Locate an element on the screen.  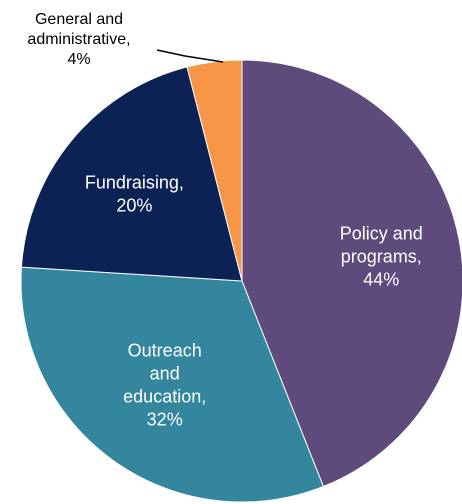
slice-label-line: Policy and is located at coordinates (381, 234).